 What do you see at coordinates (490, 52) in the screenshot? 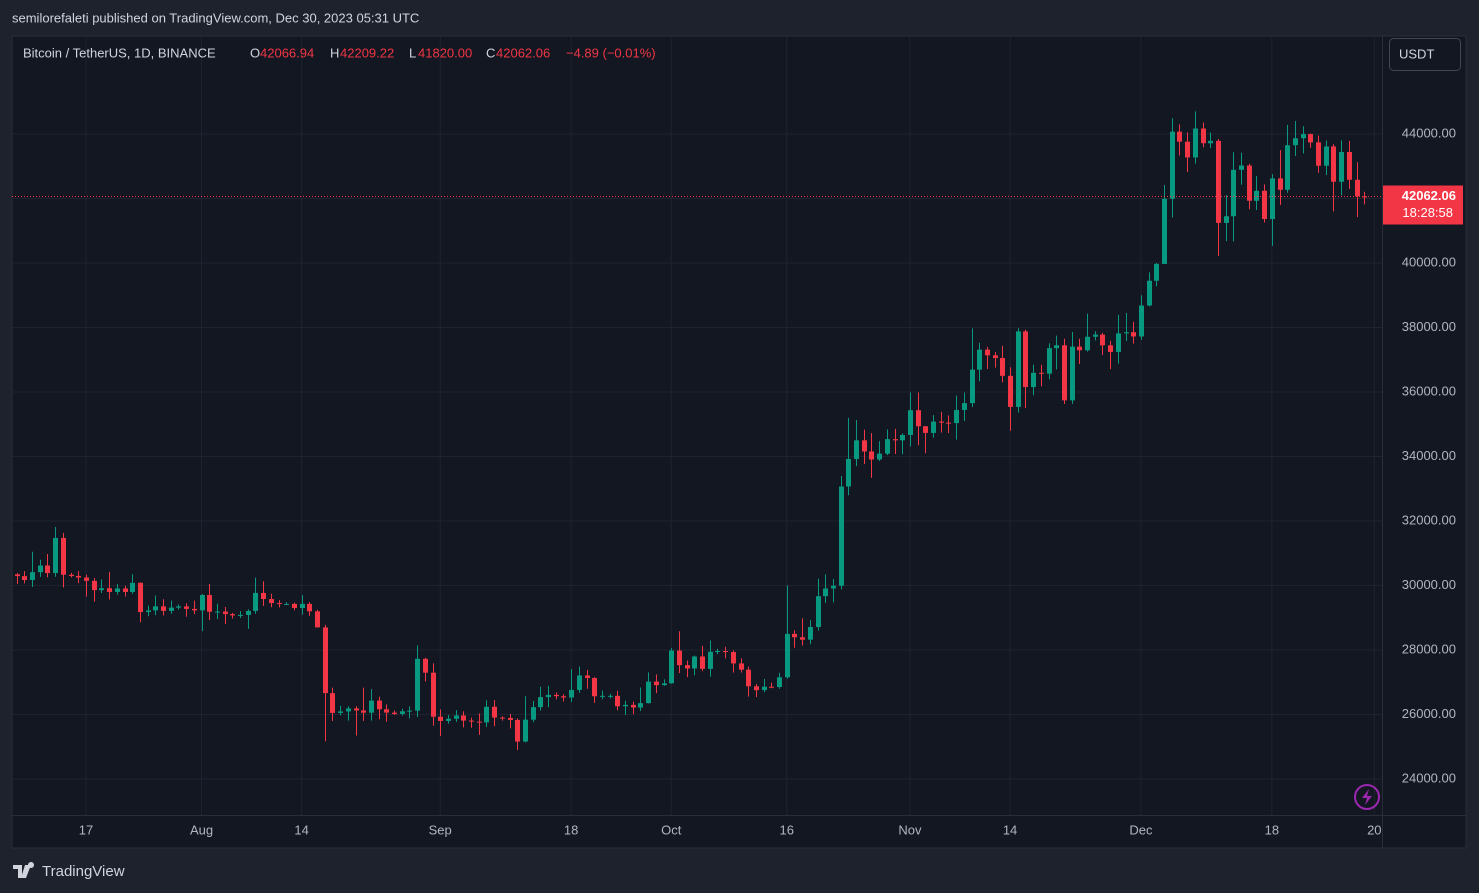
I see `legend-c: C` at bounding box center [490, 52].